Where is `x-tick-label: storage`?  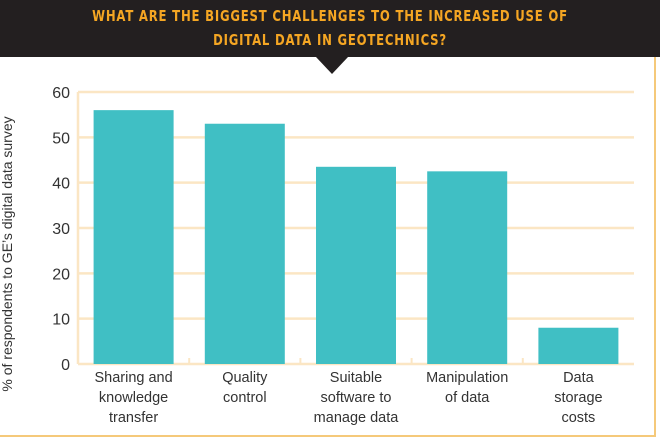 x-tick-label: storage is located at coordinates (578, 398).